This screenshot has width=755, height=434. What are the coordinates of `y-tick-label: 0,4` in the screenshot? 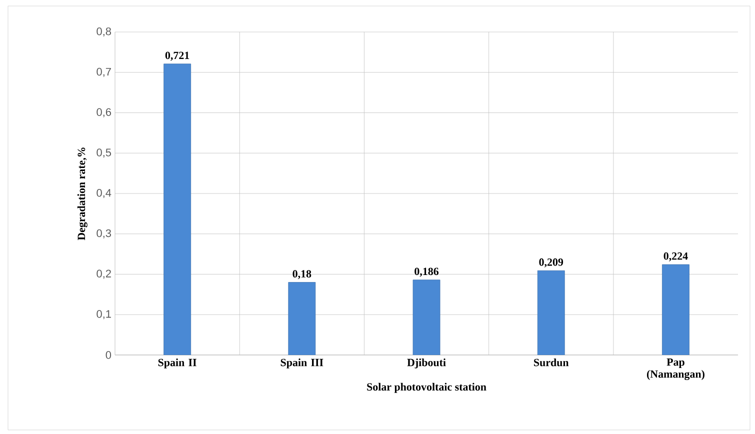 It's located at (104, 193).